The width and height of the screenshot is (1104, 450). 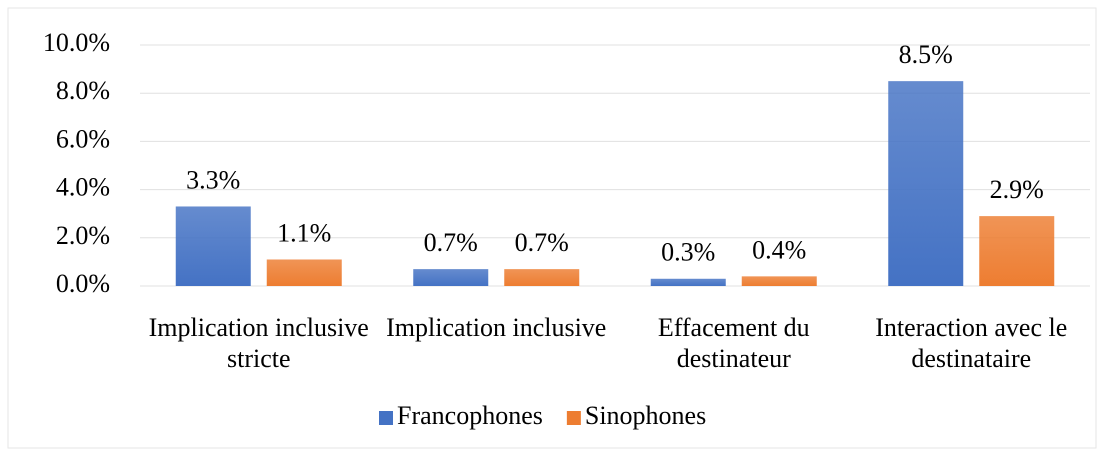 I want to click on y-tick-label: 2.0%, so click(x=83, y=235).